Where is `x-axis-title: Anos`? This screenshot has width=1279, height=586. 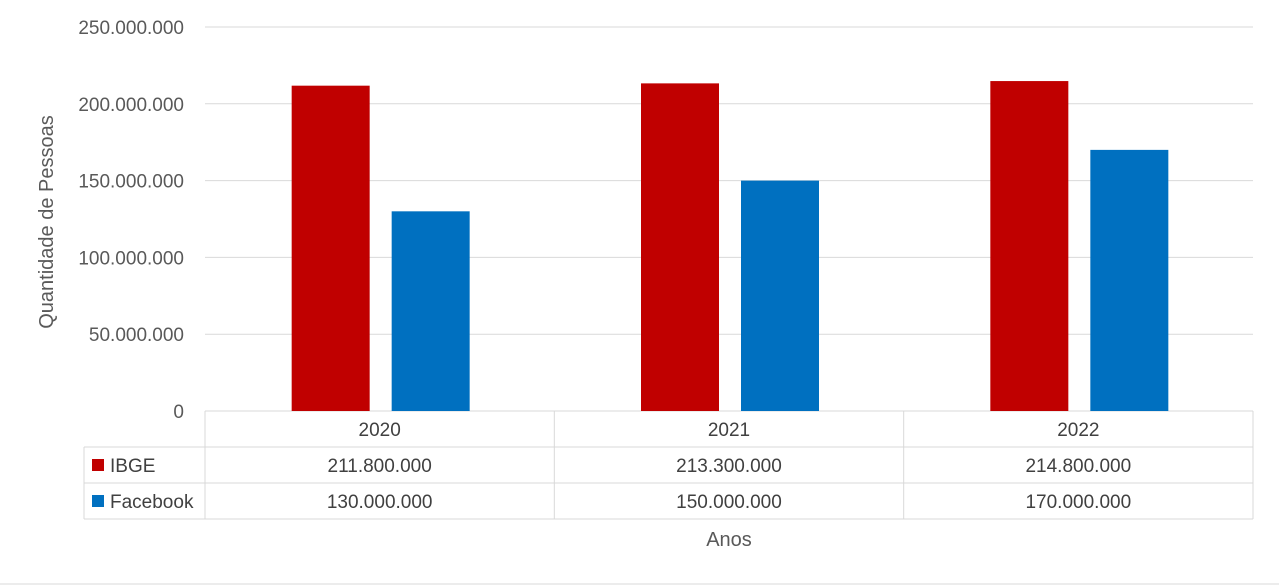
x-axis-title: Anos is located at coordinates (729, 540).